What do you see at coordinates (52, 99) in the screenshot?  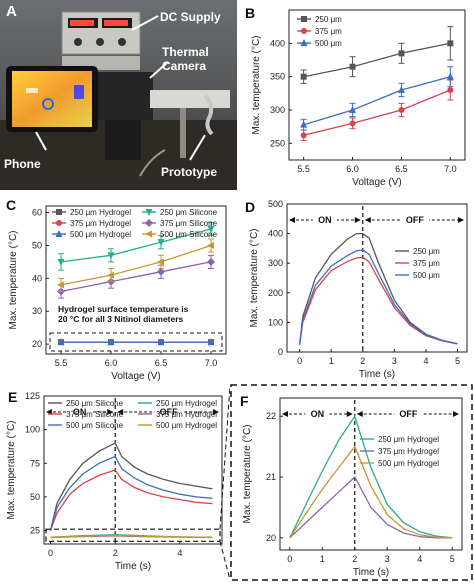 I see `phone-device` at bounding box center [52, 99].